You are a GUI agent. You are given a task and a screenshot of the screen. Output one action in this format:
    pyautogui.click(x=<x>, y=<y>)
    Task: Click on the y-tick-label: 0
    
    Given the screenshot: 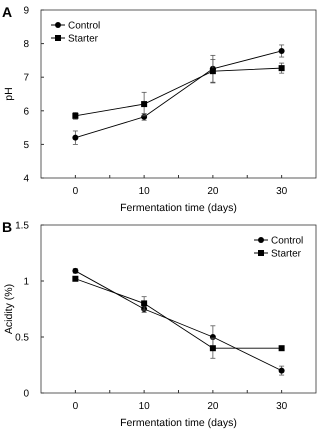 What is the action you would take?
    pyautogui.click(x=26, y=394)
    